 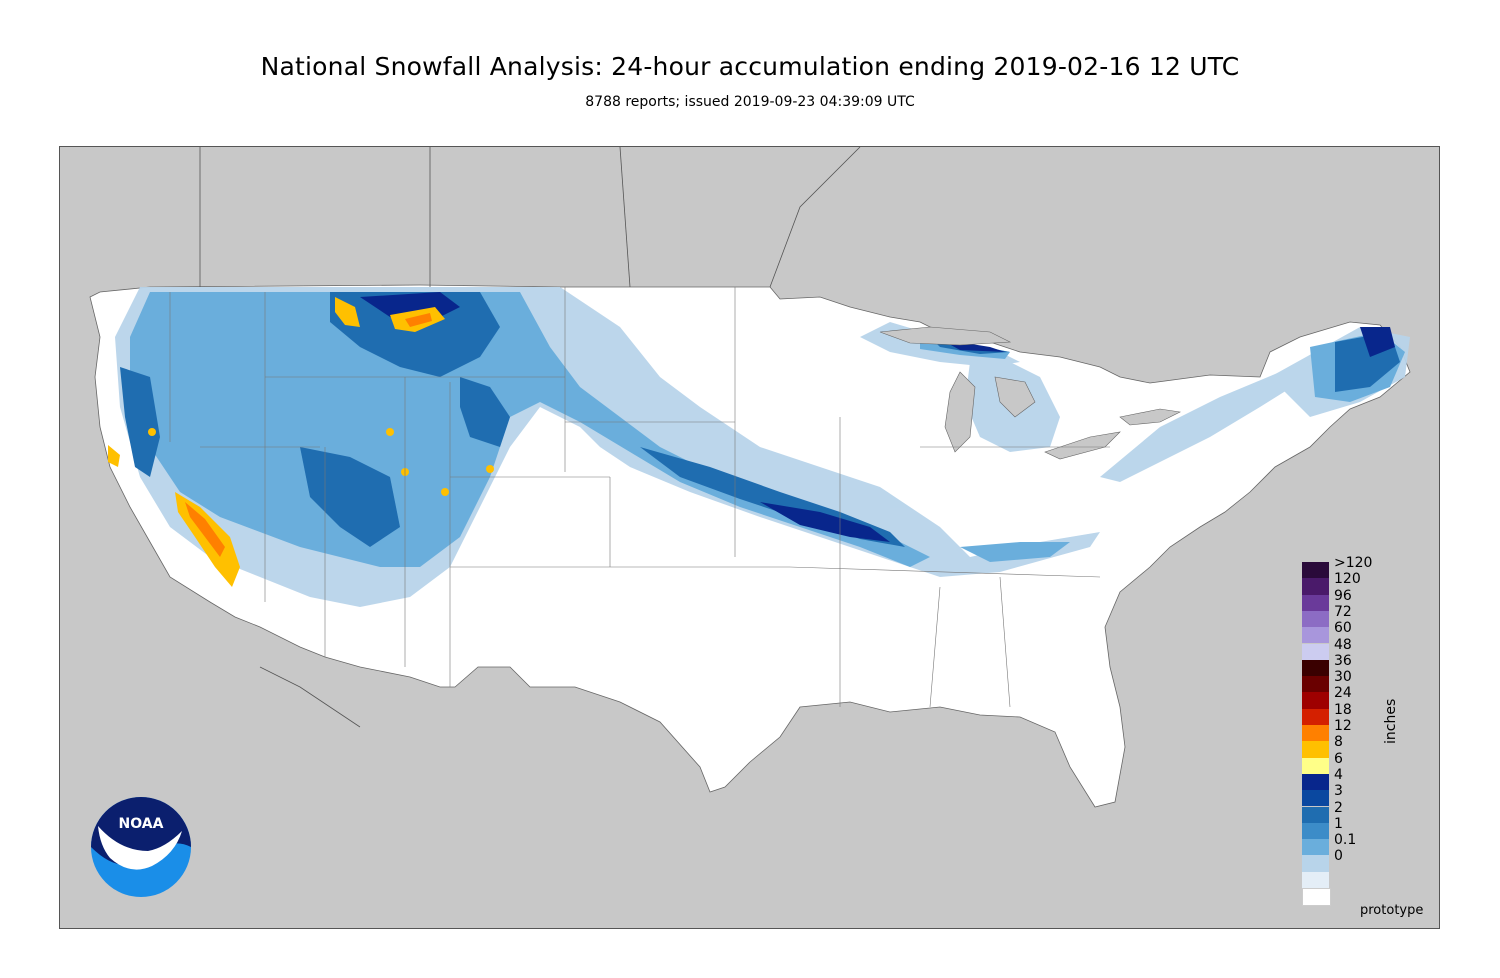 I want to click on legend-label: 4, so click(x=1338, y=774).